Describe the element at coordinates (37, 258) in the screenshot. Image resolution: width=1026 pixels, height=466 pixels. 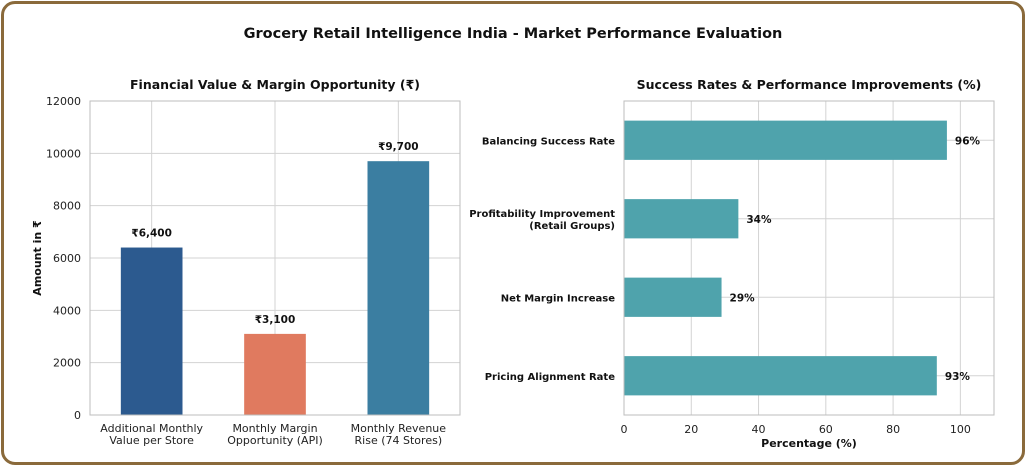
I see `left-y-axis-label: Amount in ₹` at that location.